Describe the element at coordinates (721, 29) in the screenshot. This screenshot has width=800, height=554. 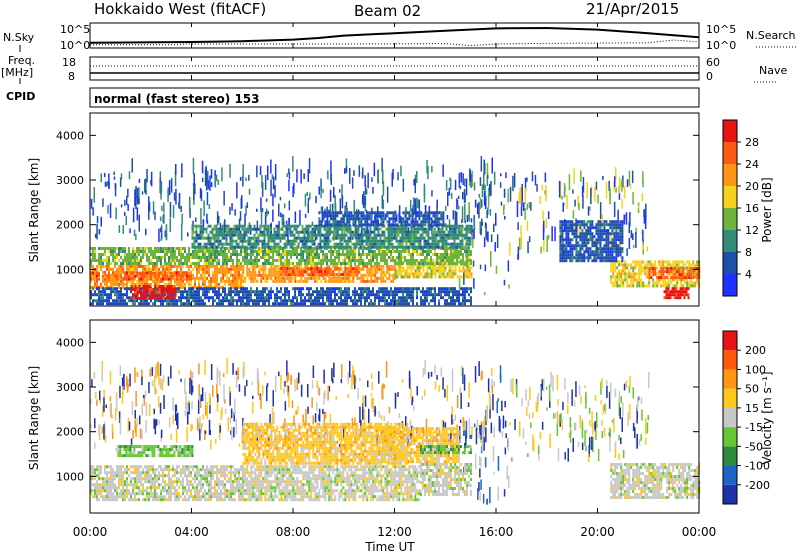
I see `nsearch-top-tick: 10^5` at that location.